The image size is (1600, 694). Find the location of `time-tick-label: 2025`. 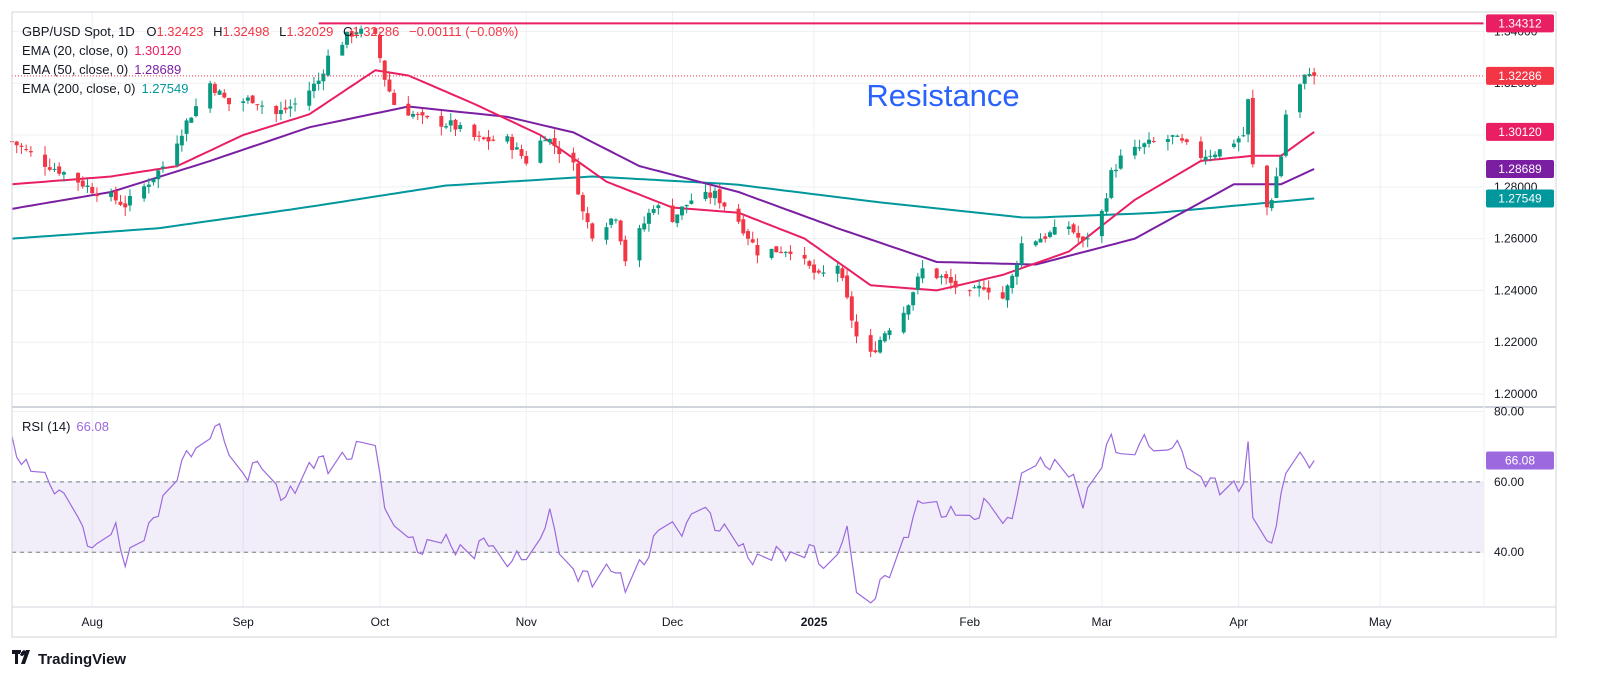

time-tick-label: 2025 is located at coordinates (814, 622).